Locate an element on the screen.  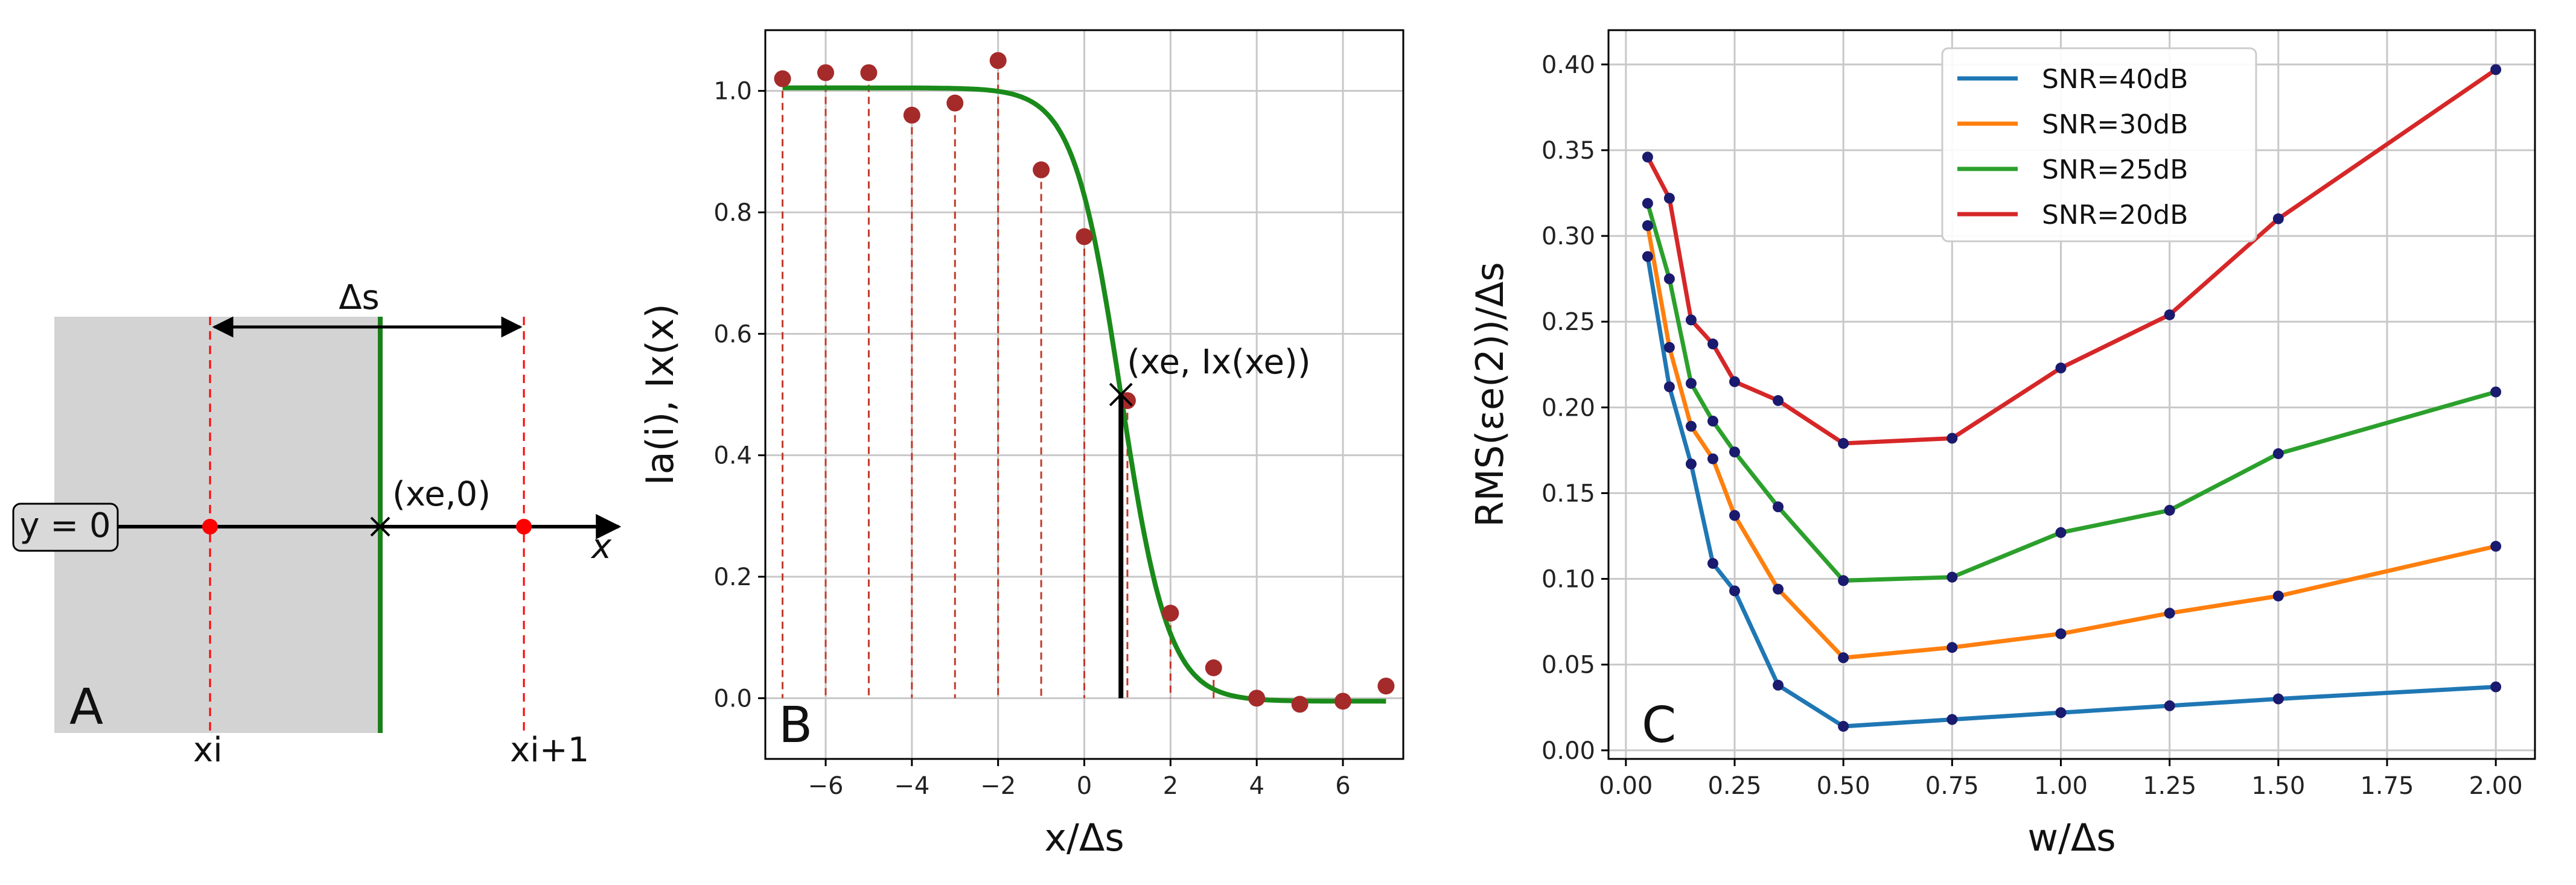
panel-a: Δs y = 0 (xe,0) x xi xi+1 A is located at coordinates (317, 524).